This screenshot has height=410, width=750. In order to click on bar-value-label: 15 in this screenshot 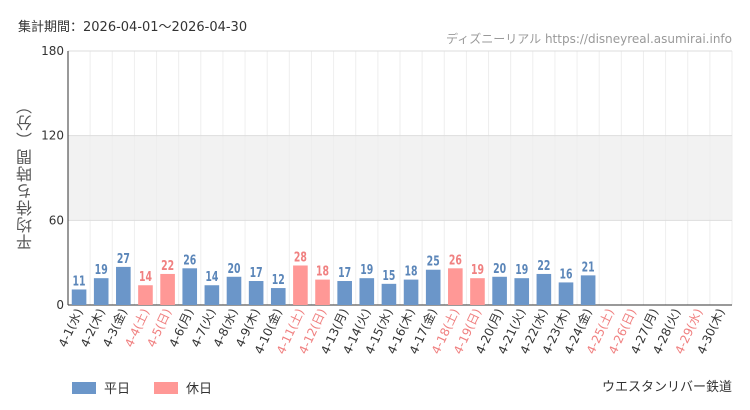, I will do `click(388, 275)`.